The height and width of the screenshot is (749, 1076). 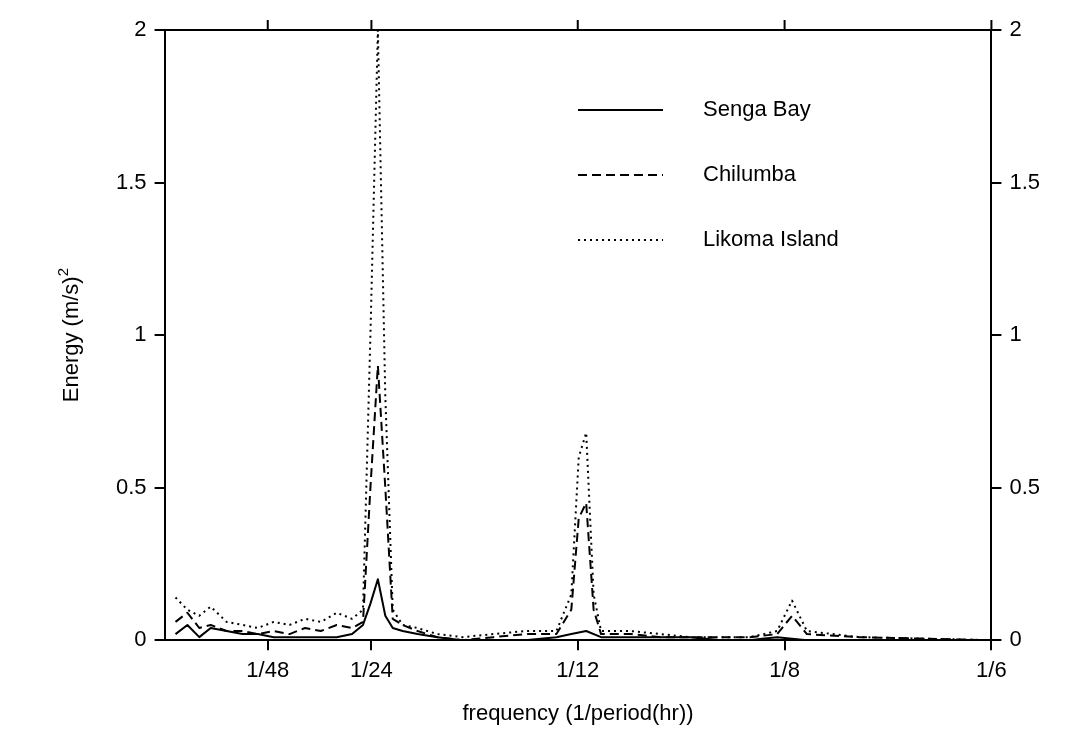 I want to click on y2-tick-label: 1, so click(x=1015, y=334).